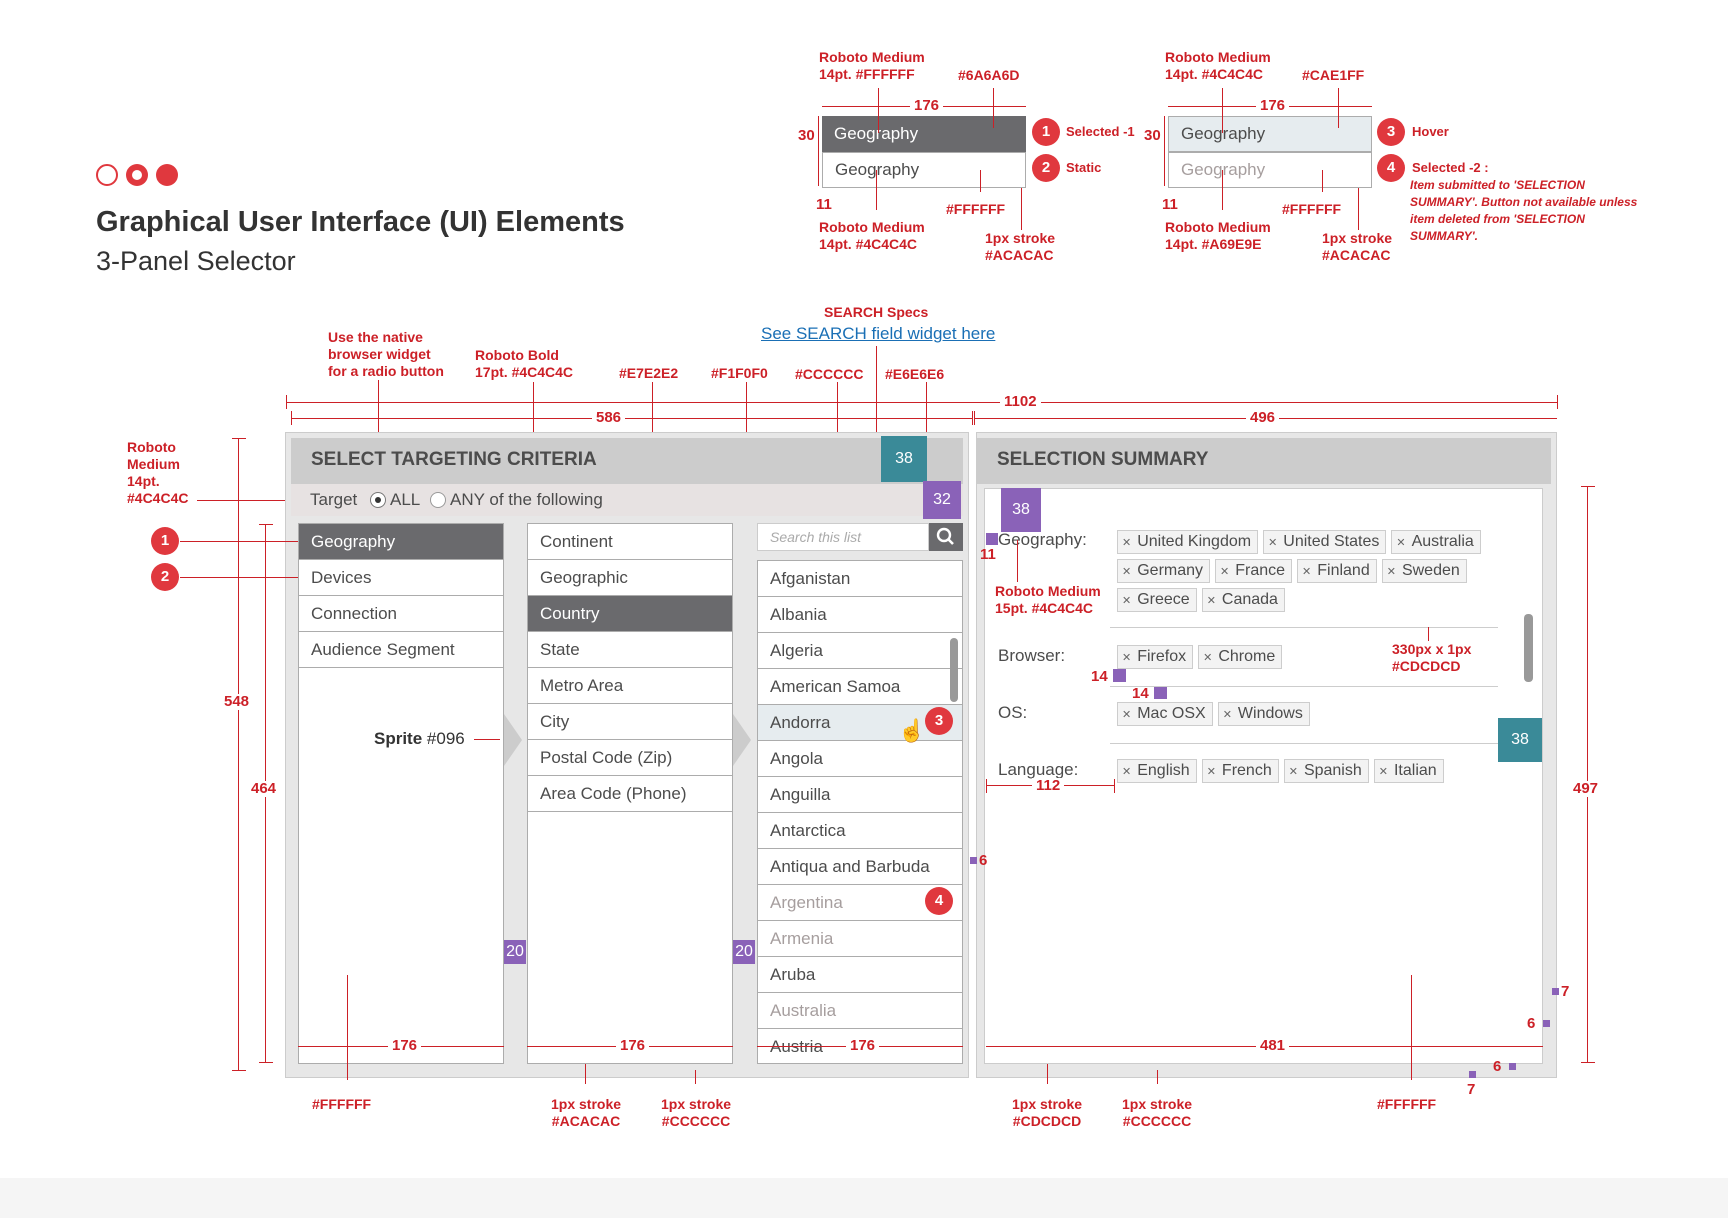  Describe the element at coordinates (876, 312) in the screenshot. I see `search-specs-label: SEARCH Specs` at that location.